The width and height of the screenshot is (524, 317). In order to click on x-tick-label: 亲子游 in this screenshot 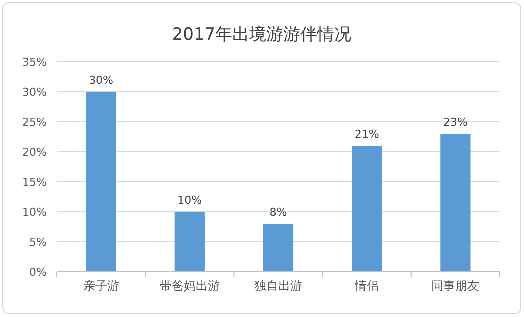, I will do `click(101, 286)`.